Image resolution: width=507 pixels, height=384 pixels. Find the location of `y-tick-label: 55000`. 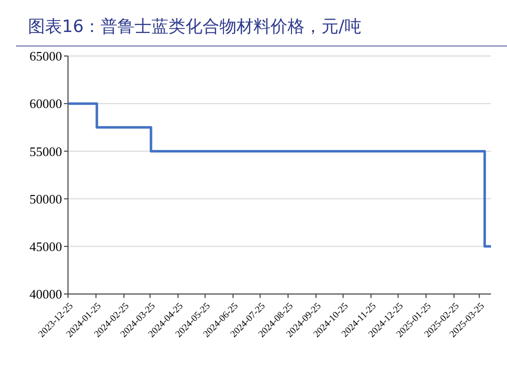

y-tick-label: 55000 is located at coordinates (46, 151).